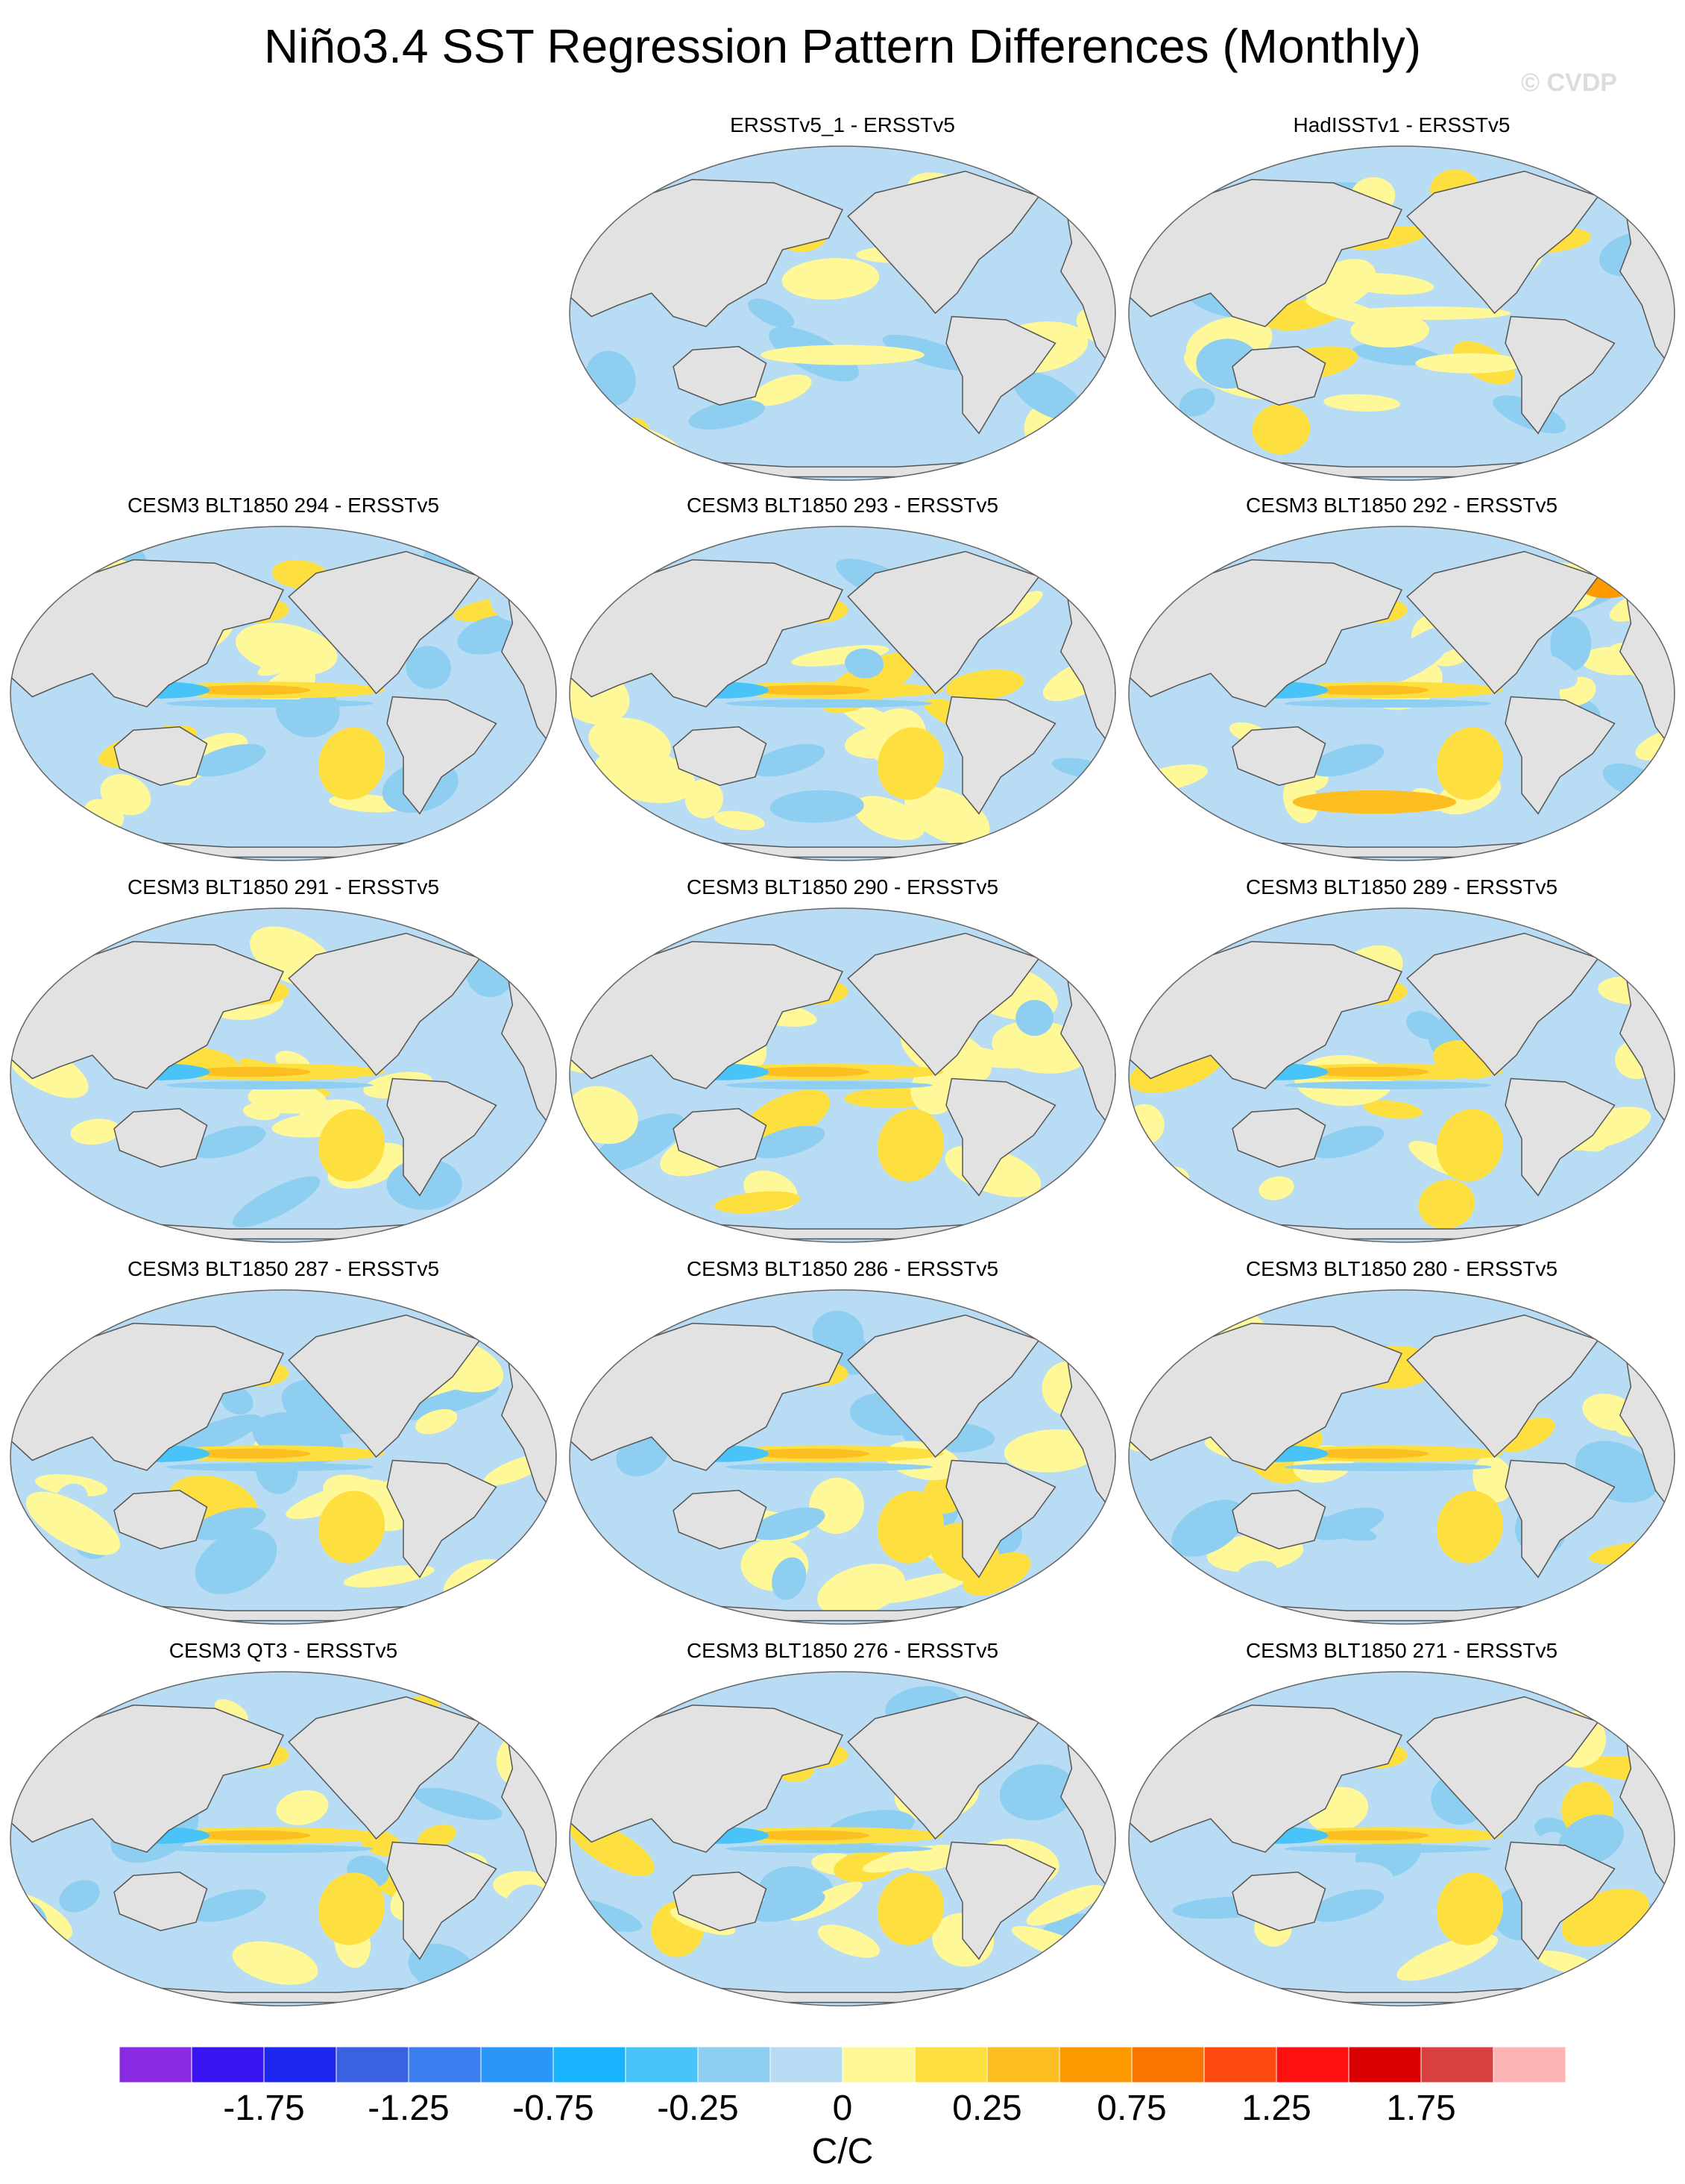  I want to click on colorbar, so click(842, 2065).